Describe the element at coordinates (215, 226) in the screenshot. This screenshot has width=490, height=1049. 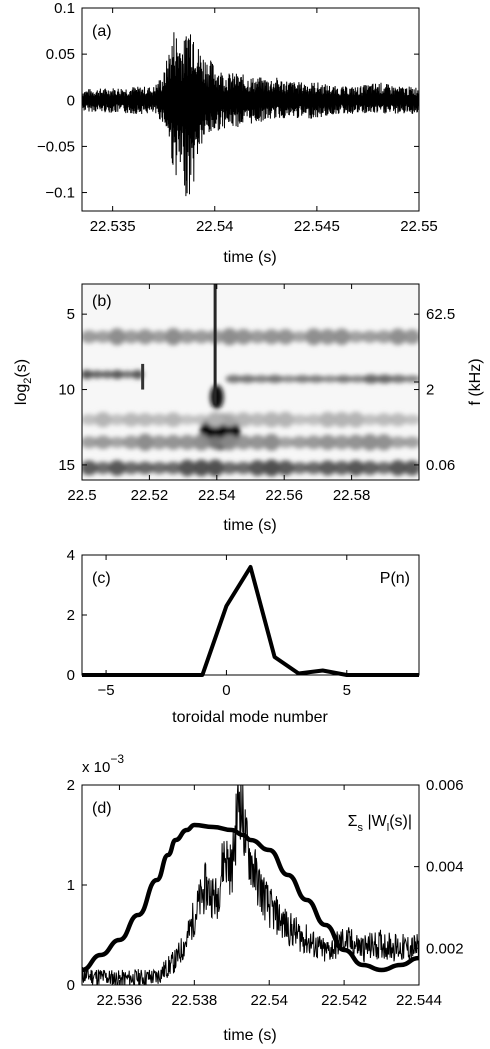
I see `panel-a-xtick-label: 22.54` at that location.